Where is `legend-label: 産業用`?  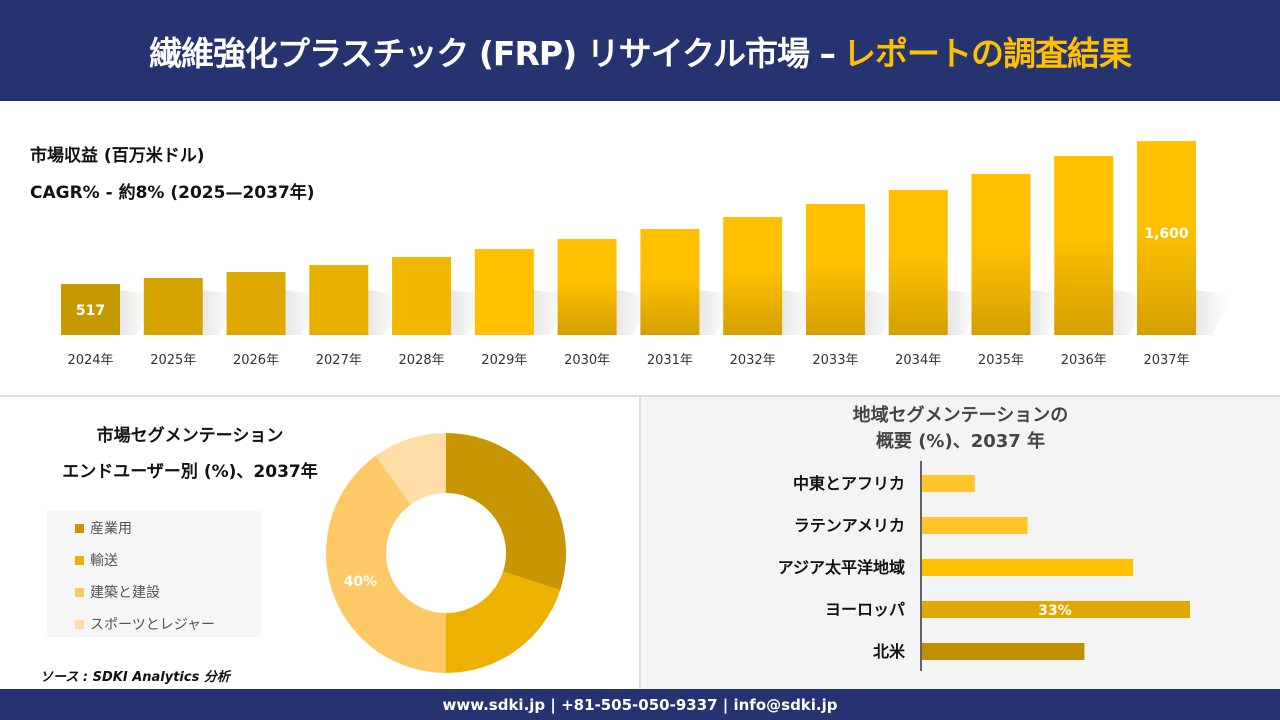 legend-label: 産業用 is located at coordinates (111, 529).